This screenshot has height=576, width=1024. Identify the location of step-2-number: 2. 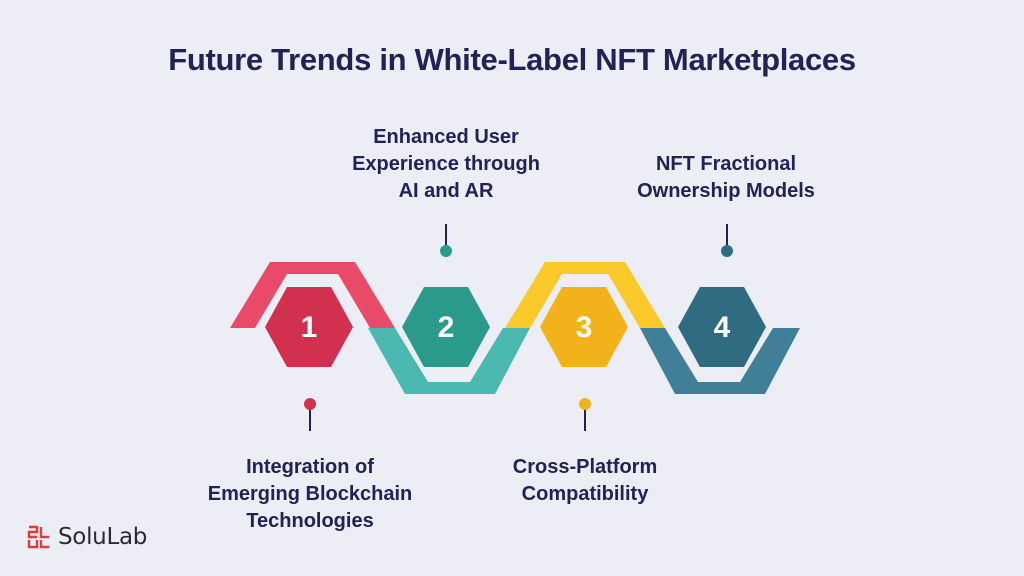
(446, 327).